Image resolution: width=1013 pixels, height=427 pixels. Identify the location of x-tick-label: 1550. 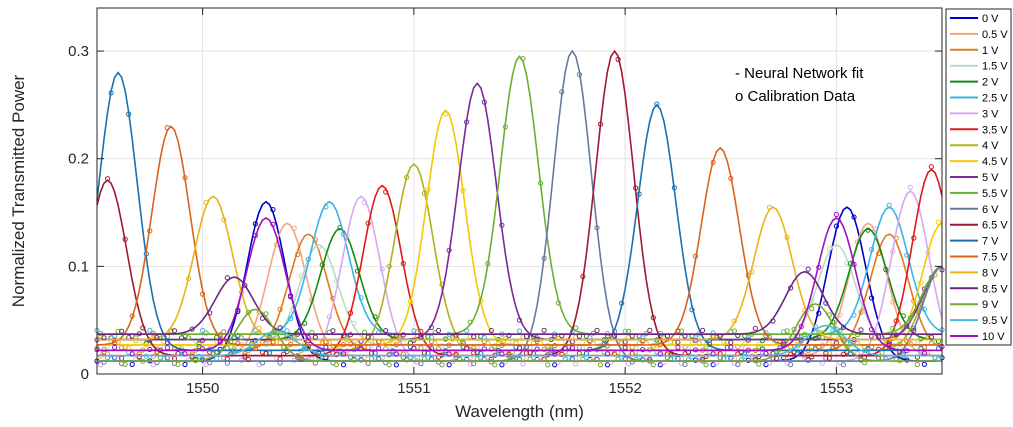
(202, 388).